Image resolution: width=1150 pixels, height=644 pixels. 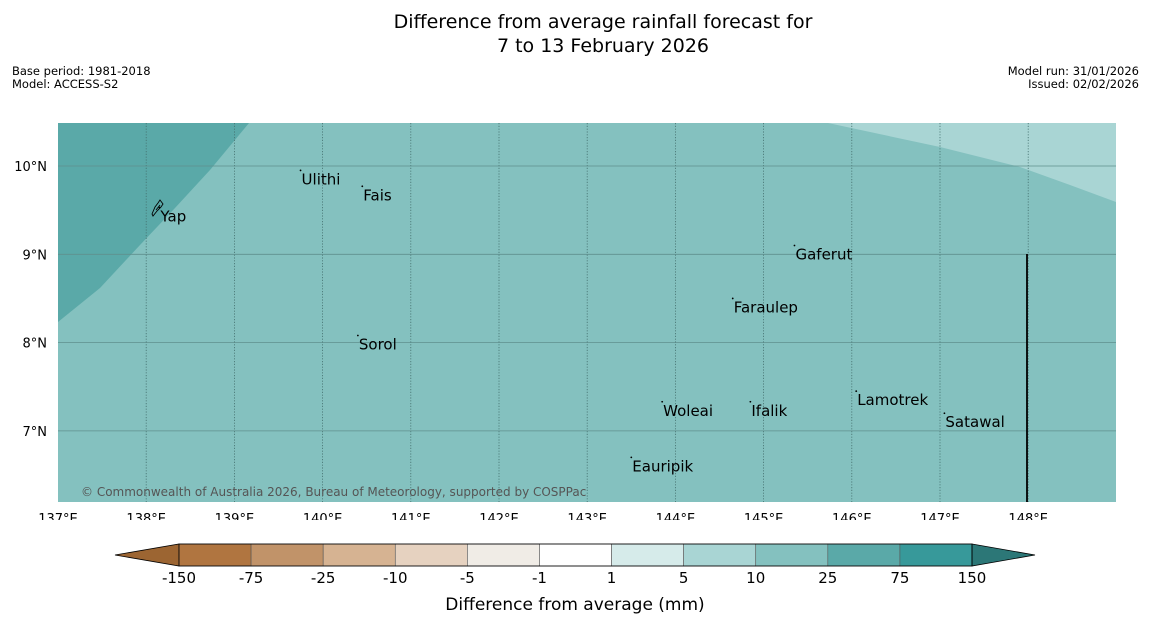 What do you see at coordinates (1003, 555) in the screenshot?
I see `colorbar-extend-high` at bounding box center [1003, 555].